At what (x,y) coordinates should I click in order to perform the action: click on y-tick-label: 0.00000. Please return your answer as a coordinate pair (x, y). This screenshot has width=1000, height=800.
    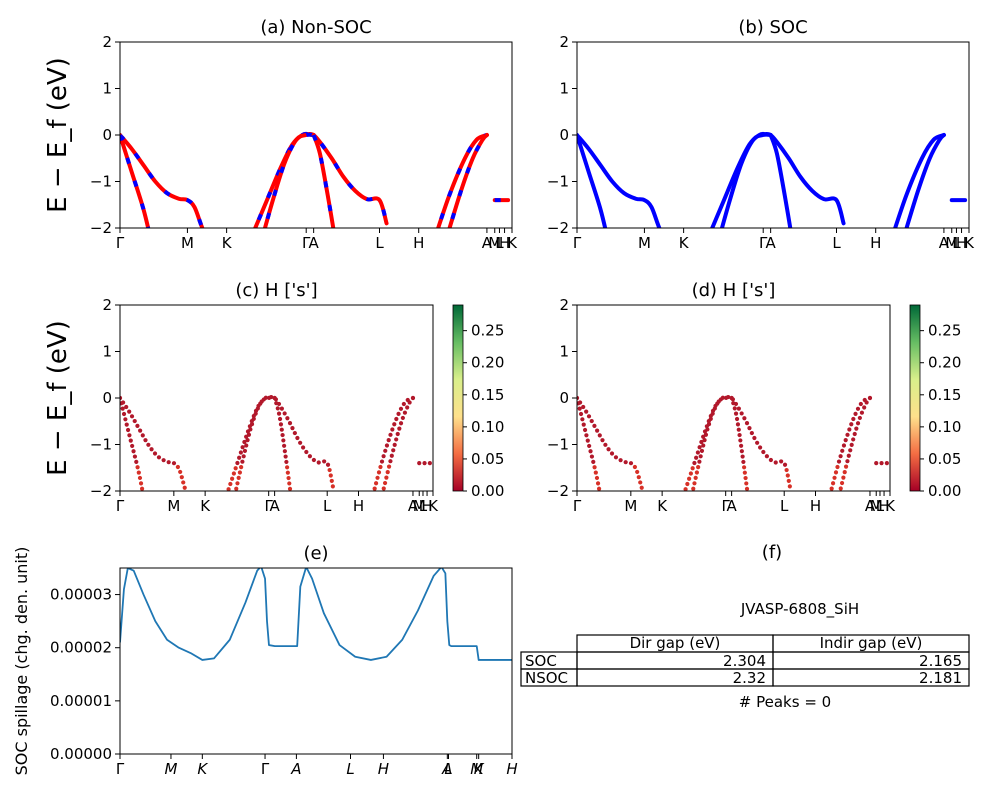
    Looking at the image, I should click on (81, 754).